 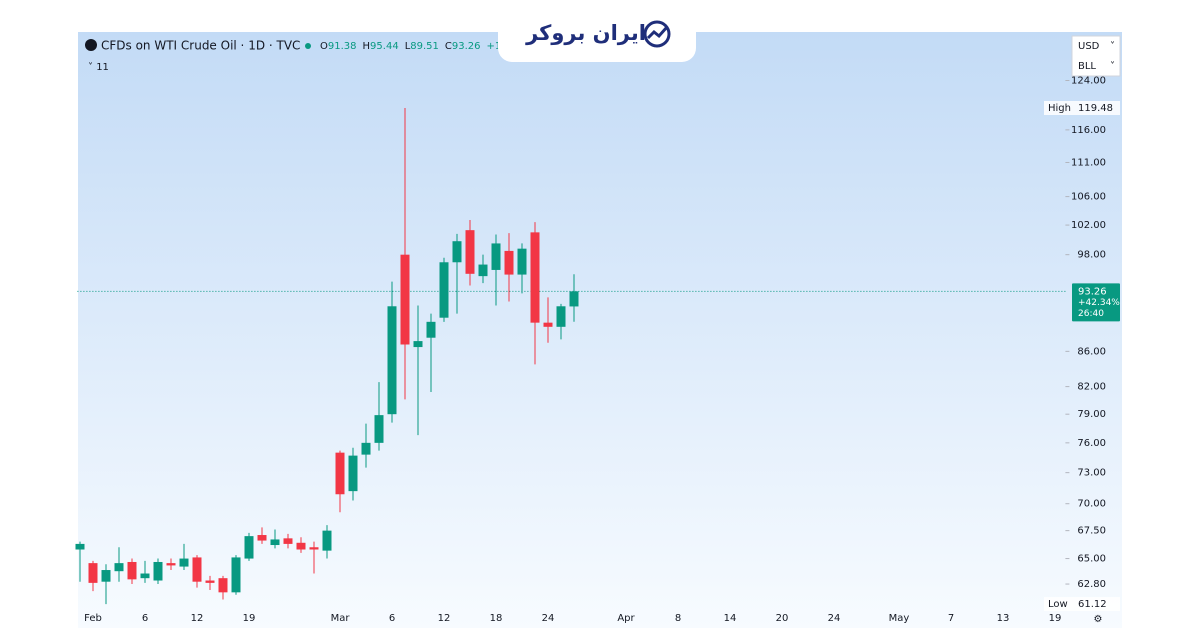 What do you see at coordinates (466, 46) in the screenshot?
I see `ohlc-value: 93.26` at bounding box center [466, 46].